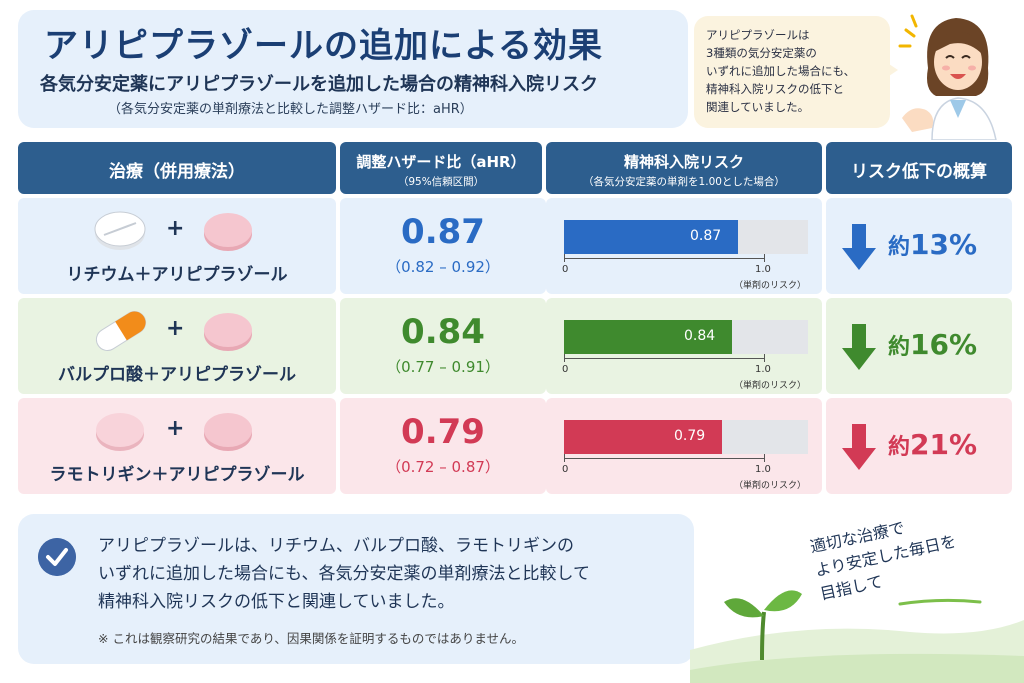  Describe the element at coordinates (177, 168) in the screenshot. I see `header-treatment: 治療（併用療法）` at that location.